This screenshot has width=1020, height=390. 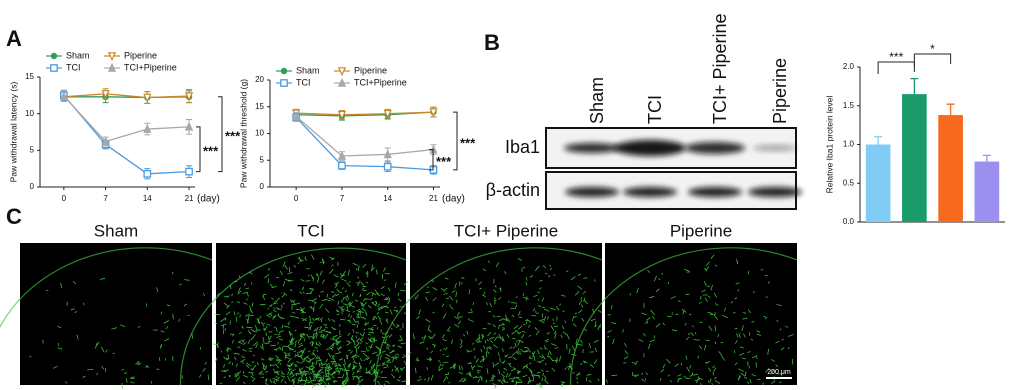 I want to click on x-tick-label: 7, so click(x=342, y=198).